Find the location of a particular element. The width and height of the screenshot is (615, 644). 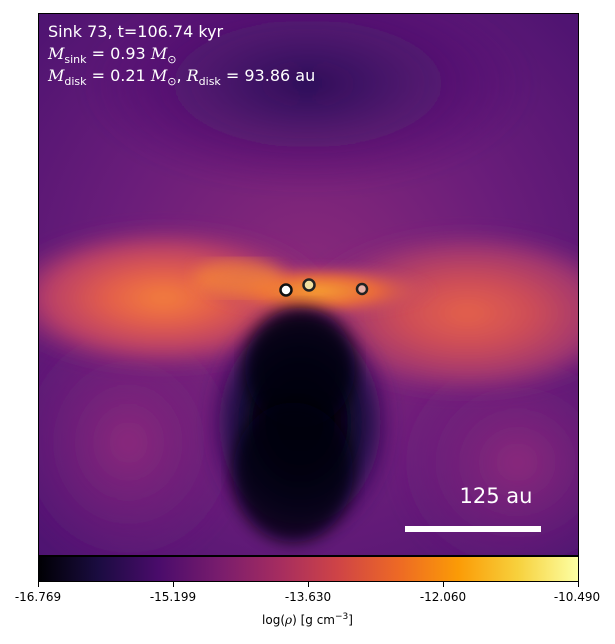

colorbar-label: log(ρ) [g cm−3] is located at coordinates (307, 619).